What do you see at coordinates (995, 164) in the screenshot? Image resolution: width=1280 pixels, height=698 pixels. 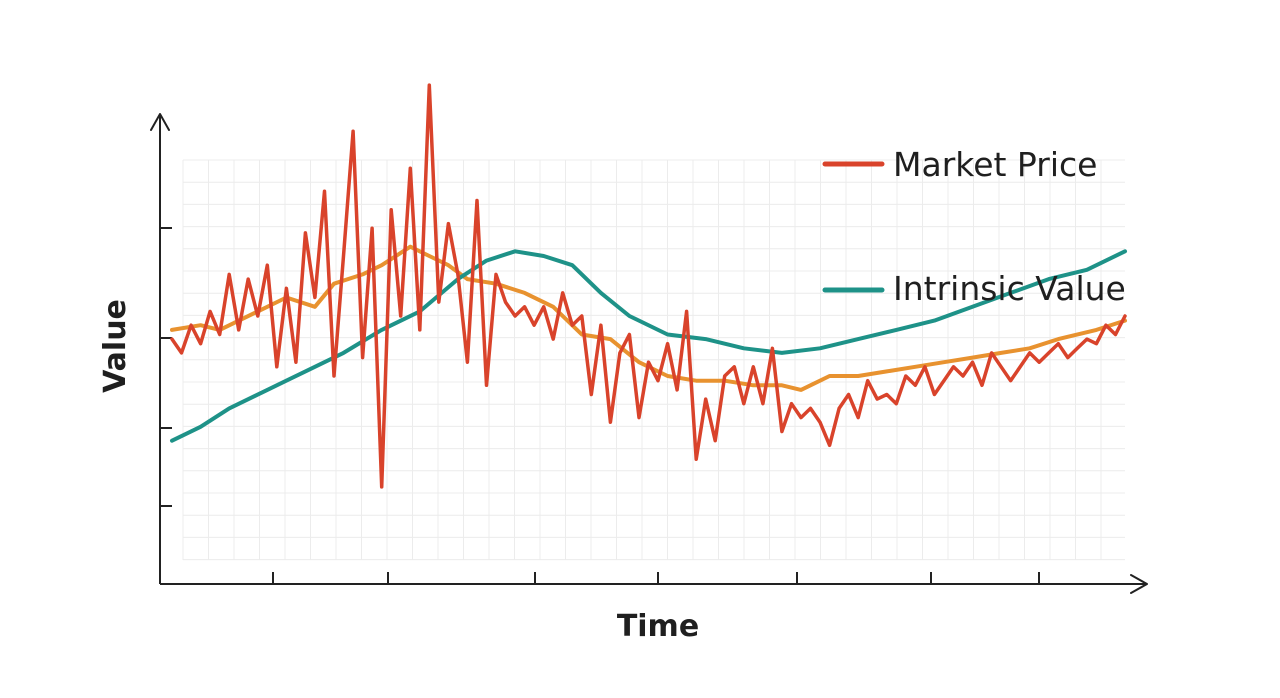 I see `legend-label-market-price: Market Price` at bounding box center [995, 164].